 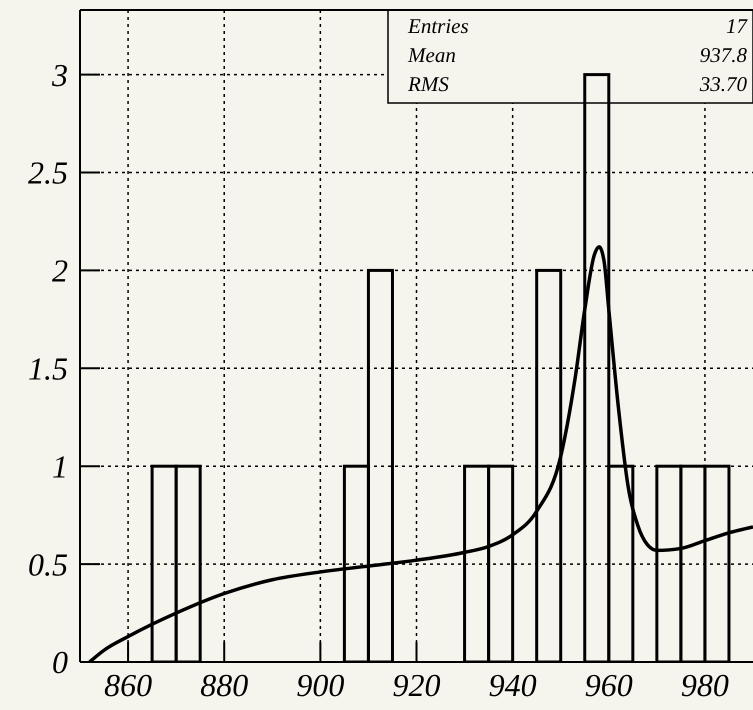 I want to click on annotation: Entries, so click(x=438, y=26).